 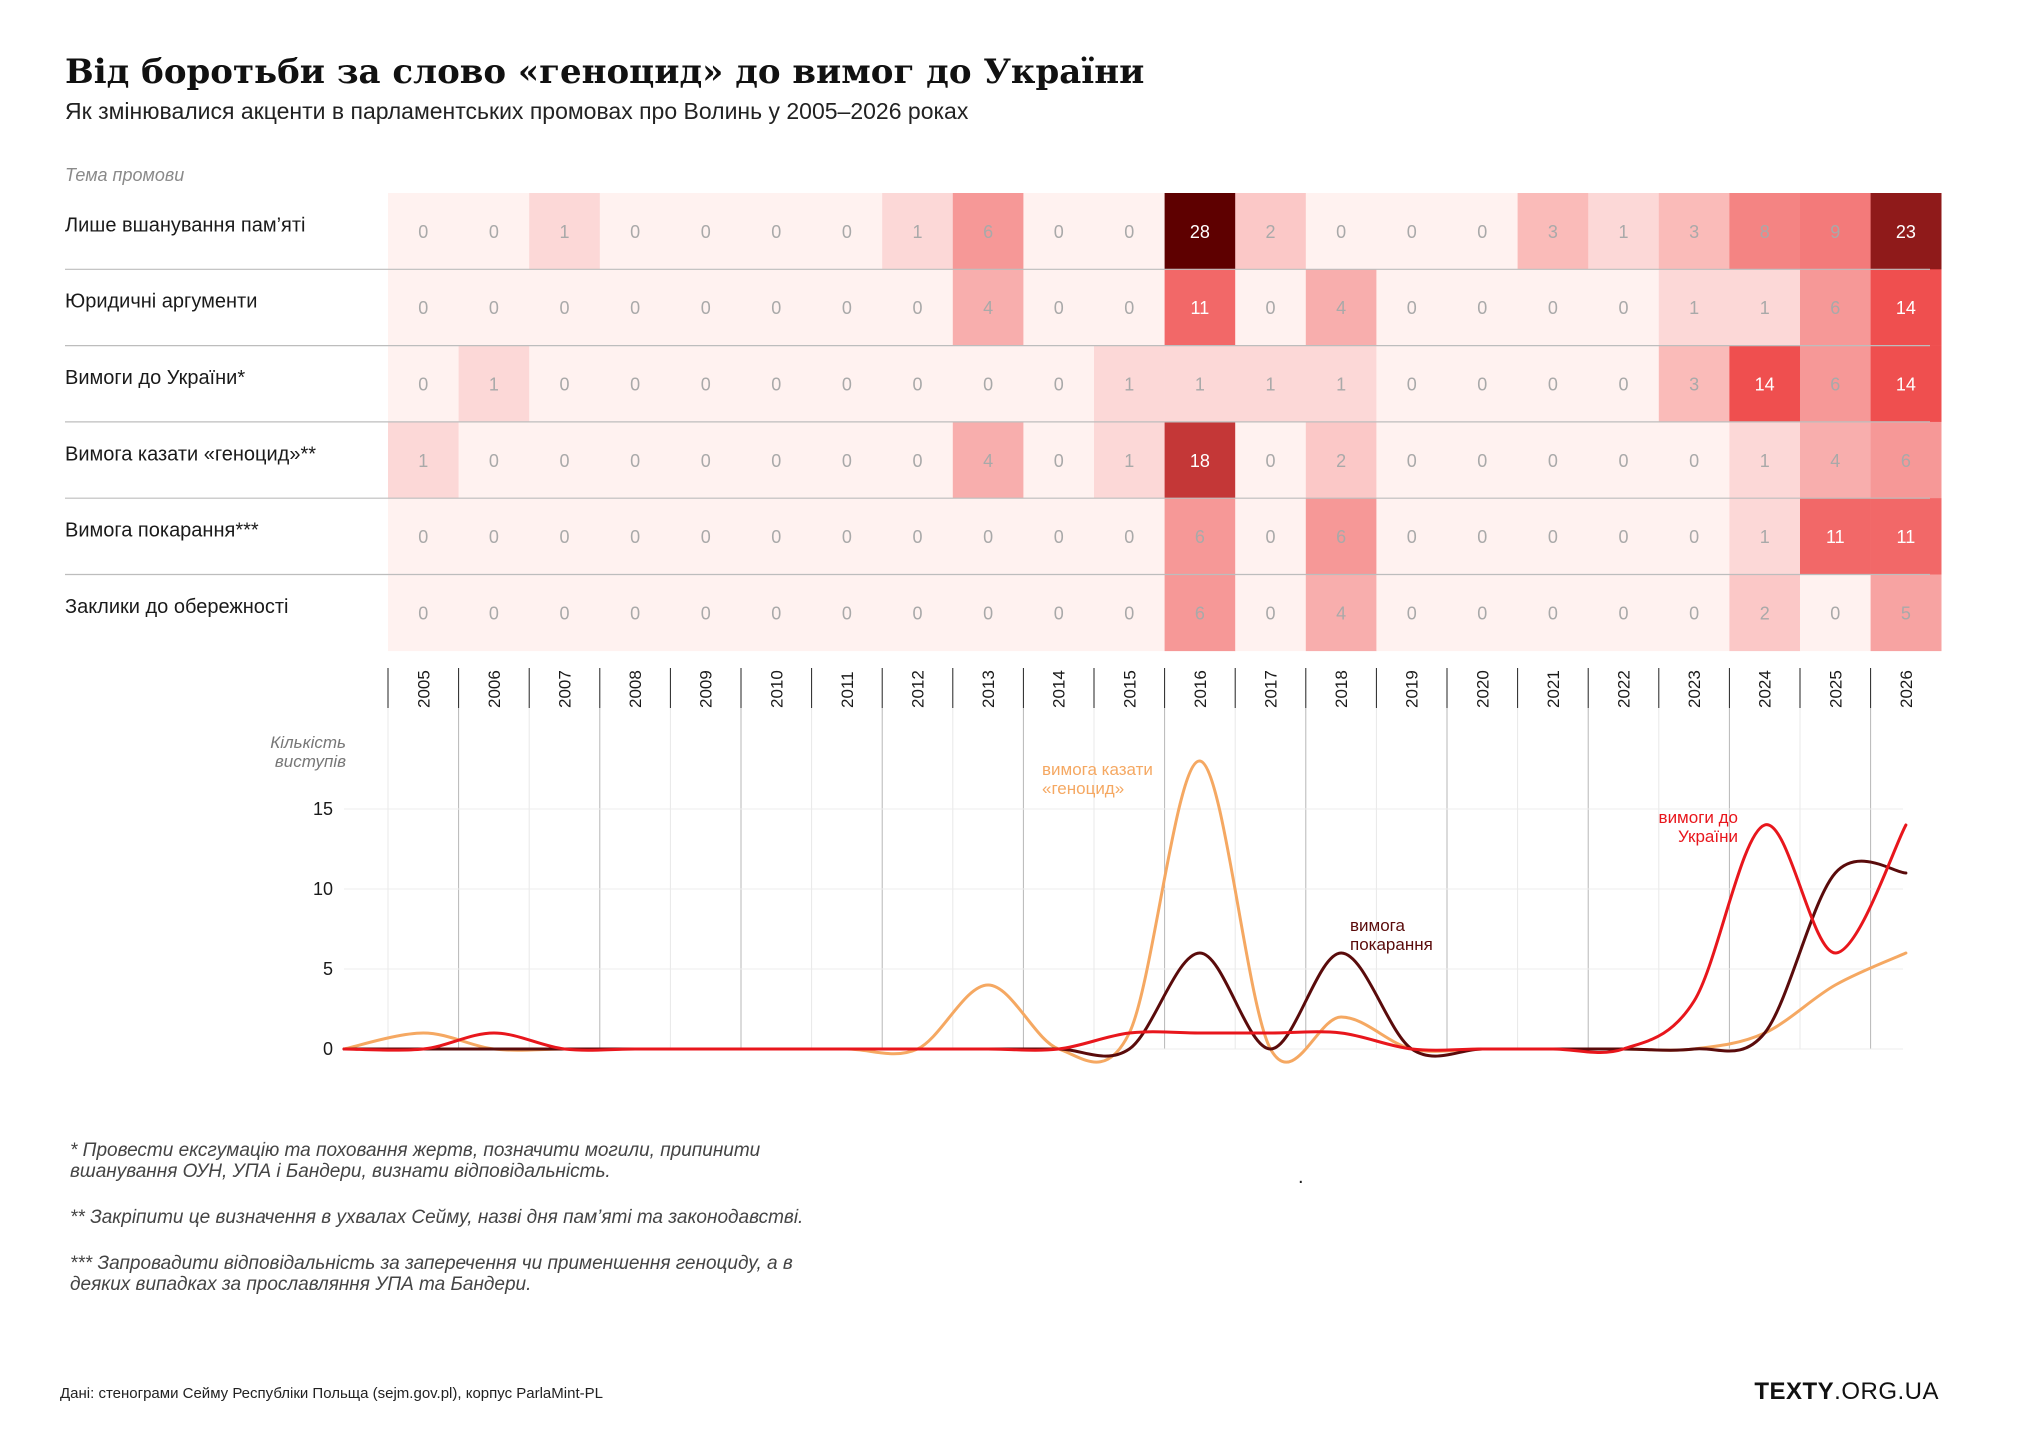 What do you see at coordinates (494, 689) in the screenshot?
I see `x-tick-label: 2006` at bounding box center [494, 689].